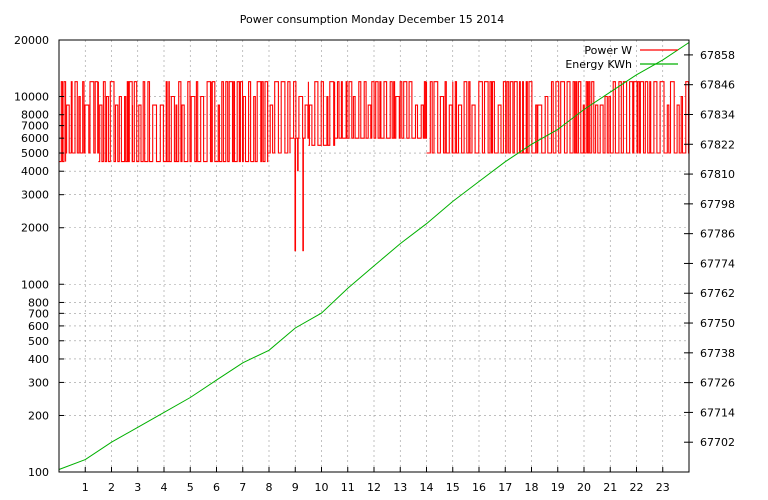  Describe the element at coordinates (38, 302) in the screenshot. I see `y-left-tick-label: 800` at that location.